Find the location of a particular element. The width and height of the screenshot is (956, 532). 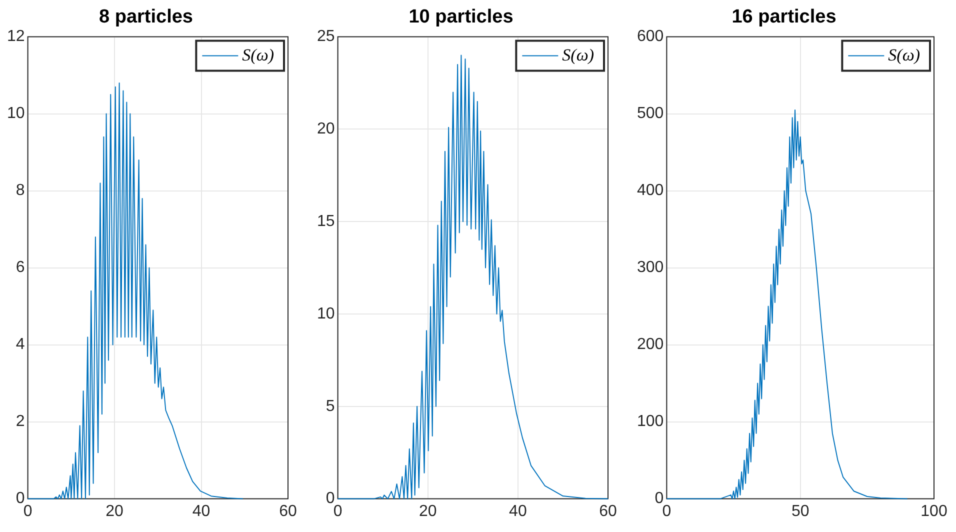

y-tick-label: 200 is located at coordinates (650, 345).